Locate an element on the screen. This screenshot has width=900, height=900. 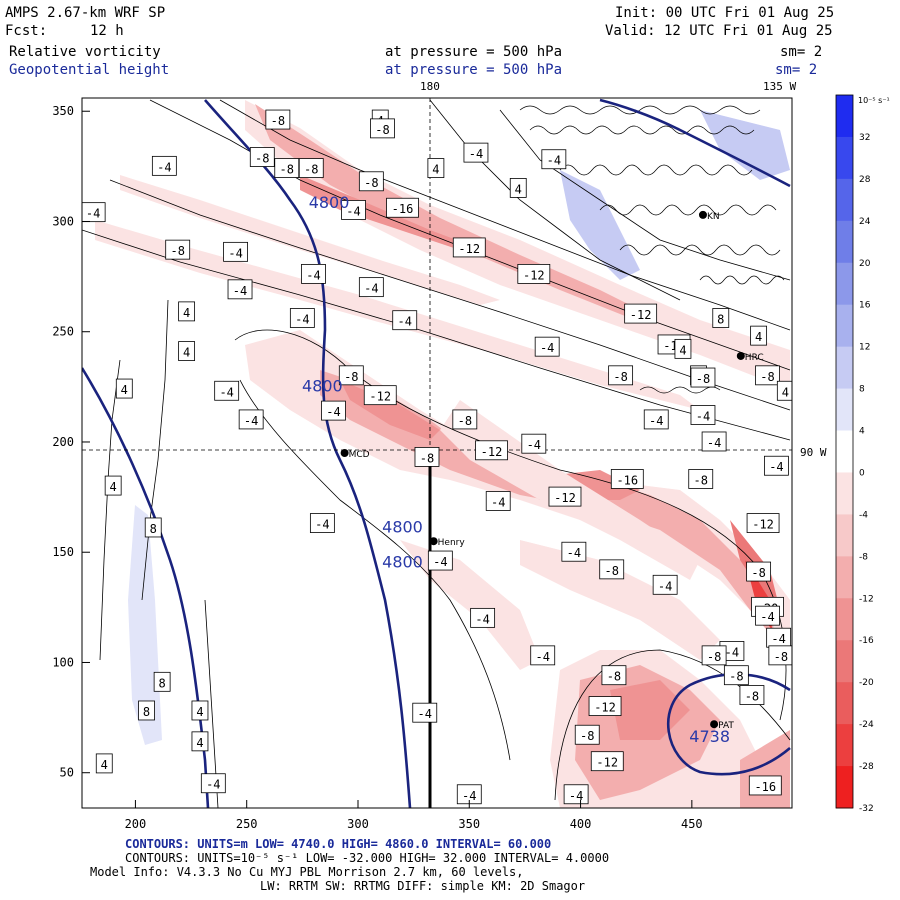
x-tick-label: 200 is located at coordinates (136, 824).